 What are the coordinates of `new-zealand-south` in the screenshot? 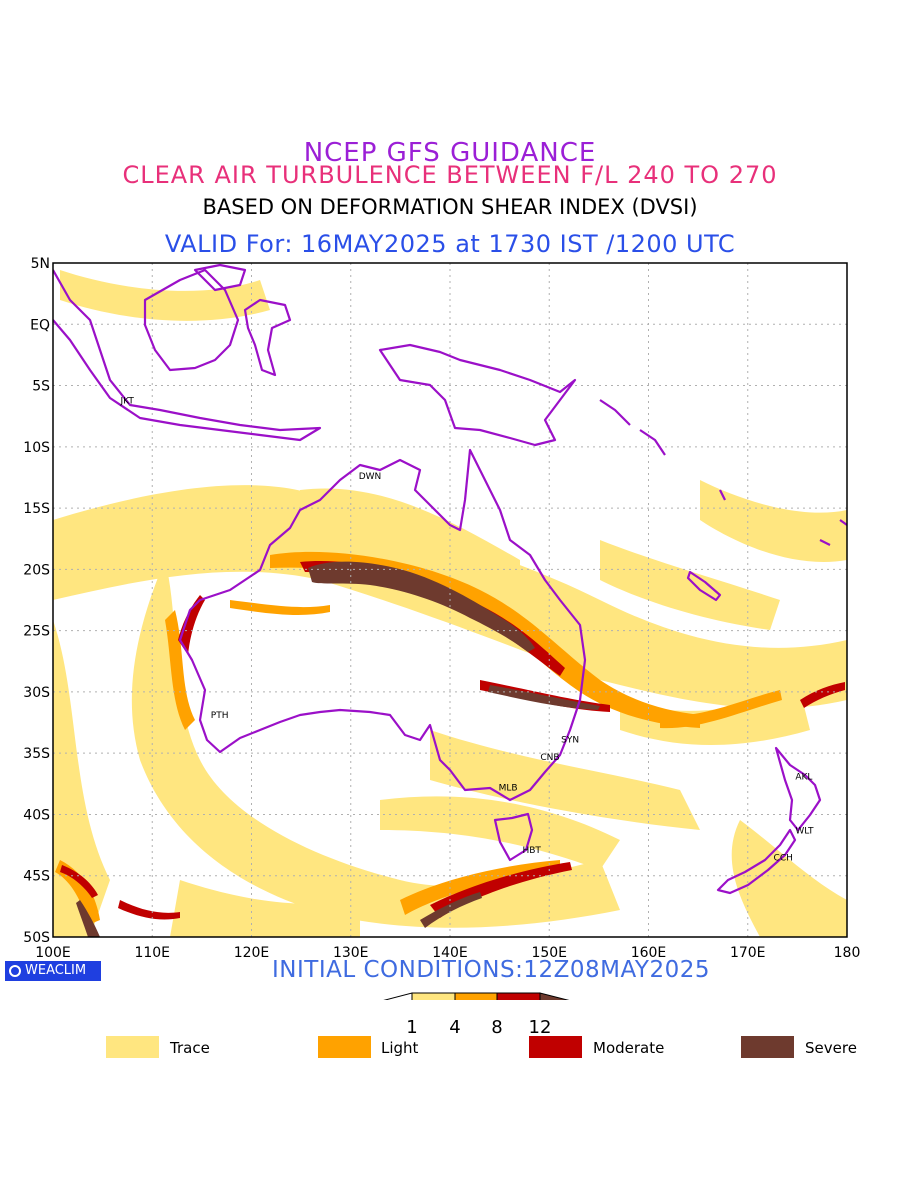 It's located at (756, 861).